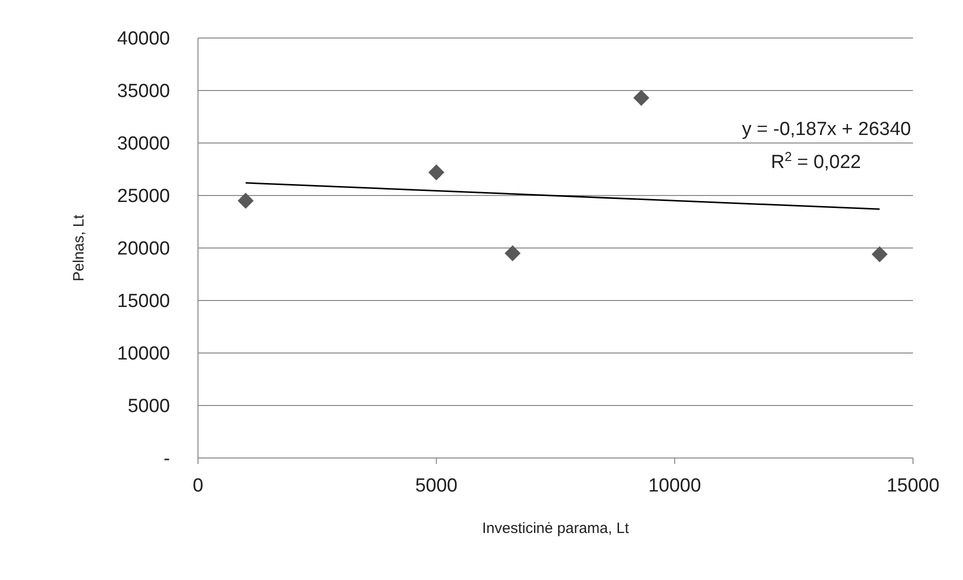  What do you see at coordinates (79, 248) in the screenshot?
I see `y-axis-title: Pelnas, Lt` at bounding box center [79, 248].